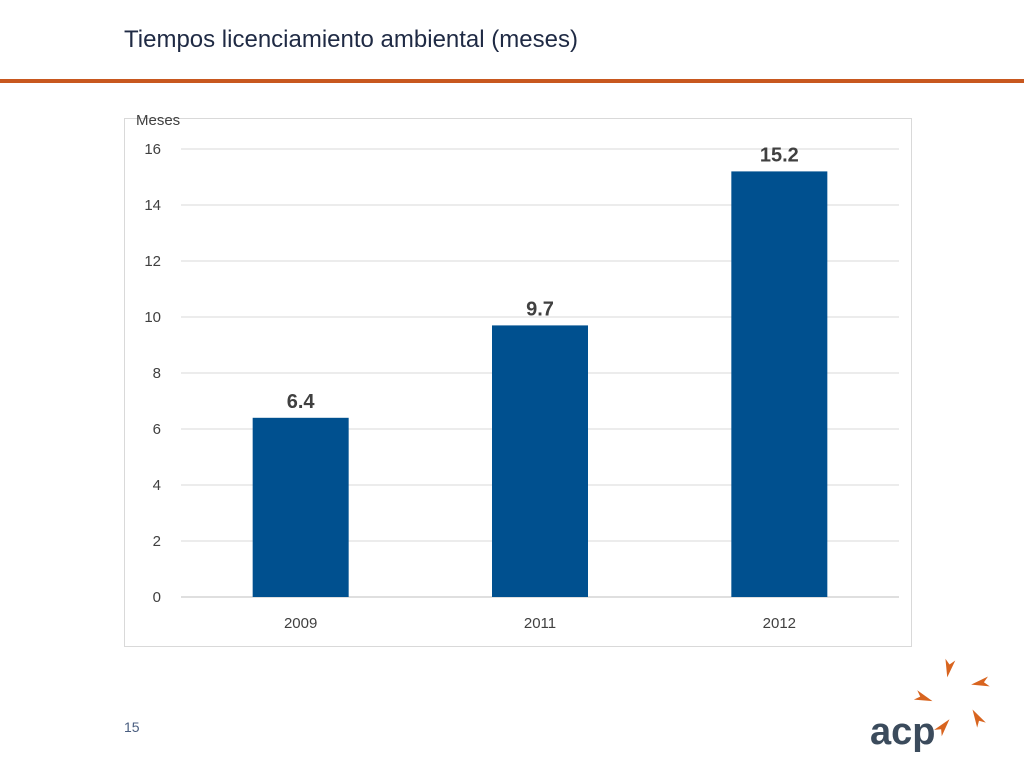 The height and width of the screenshot is (768, 1024). Describe the element at coordinates (157, 541) in the screenshot. I see `y-tick-label: 2` at that location.